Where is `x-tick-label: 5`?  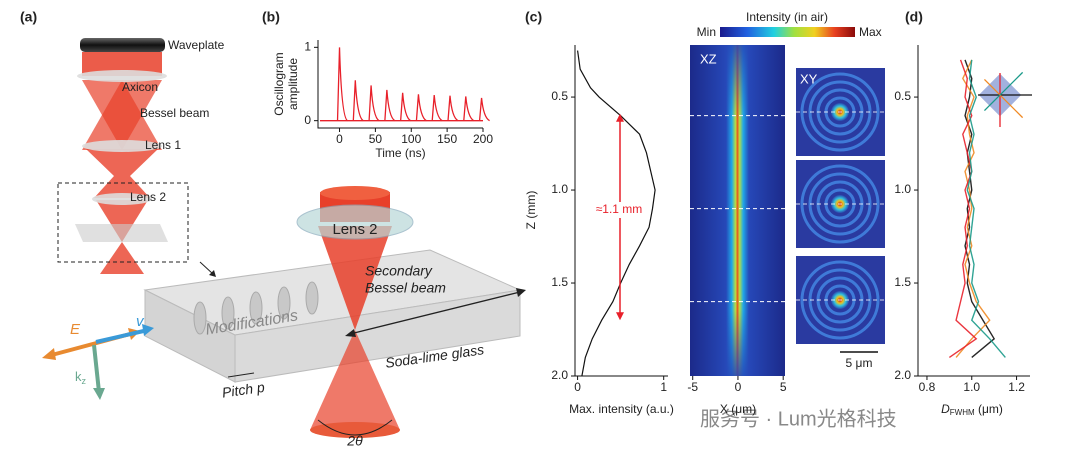 x-tick-label: 5 is located at coordinates (783, 387).